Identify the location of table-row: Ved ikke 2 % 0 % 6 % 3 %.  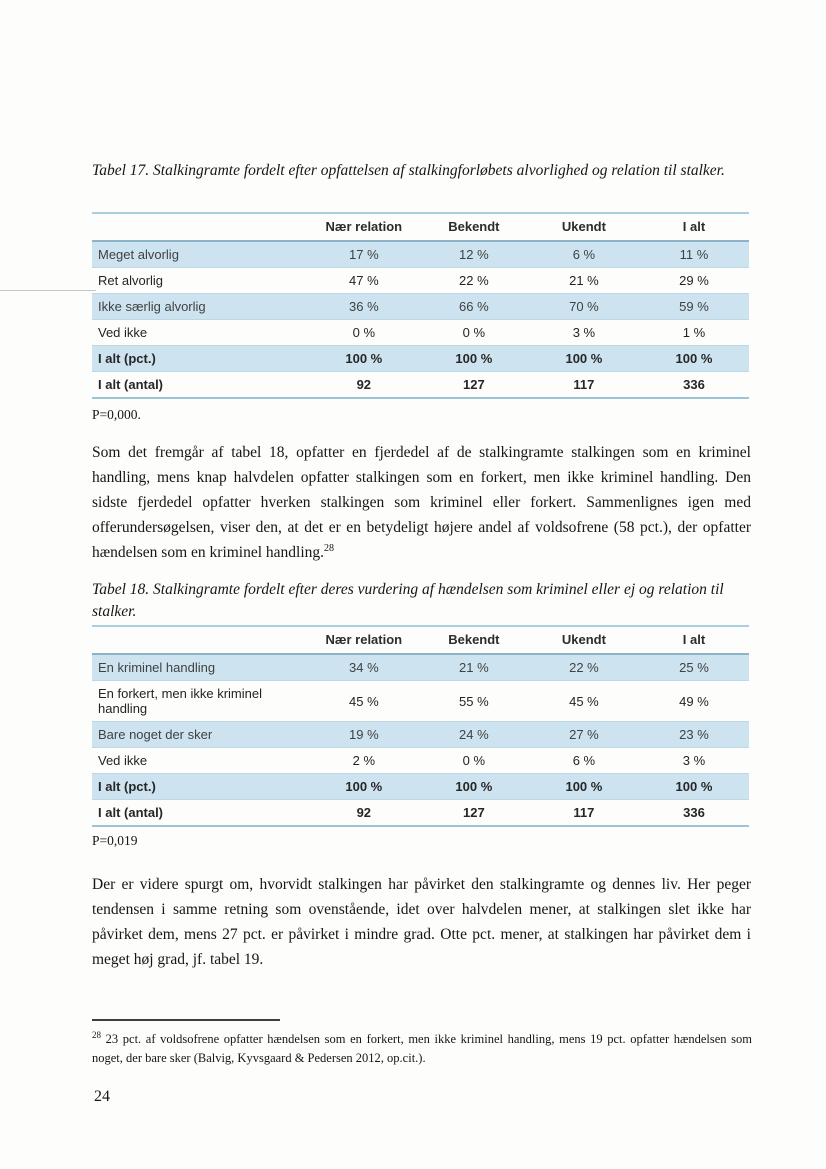
(420, 760).